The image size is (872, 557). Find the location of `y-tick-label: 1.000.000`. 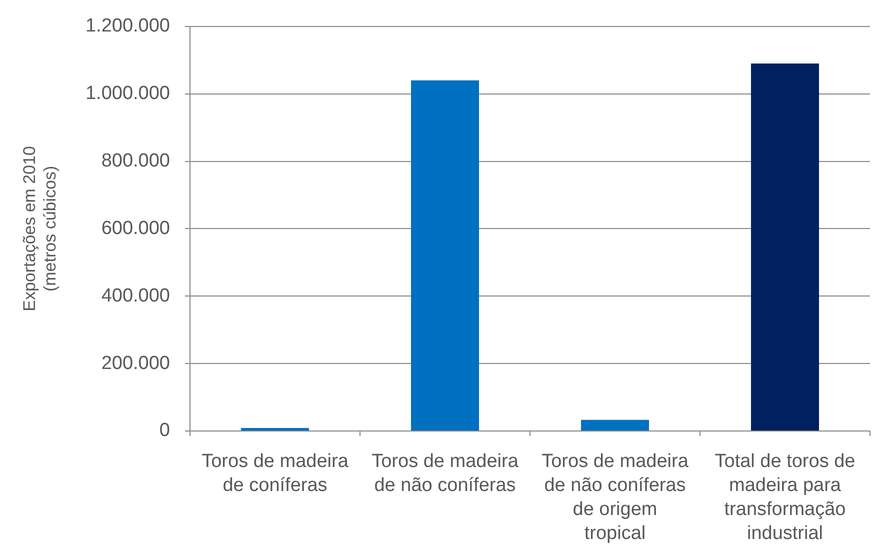

y-tick-label: 1.000.000 is located at coordinates (127, 93).